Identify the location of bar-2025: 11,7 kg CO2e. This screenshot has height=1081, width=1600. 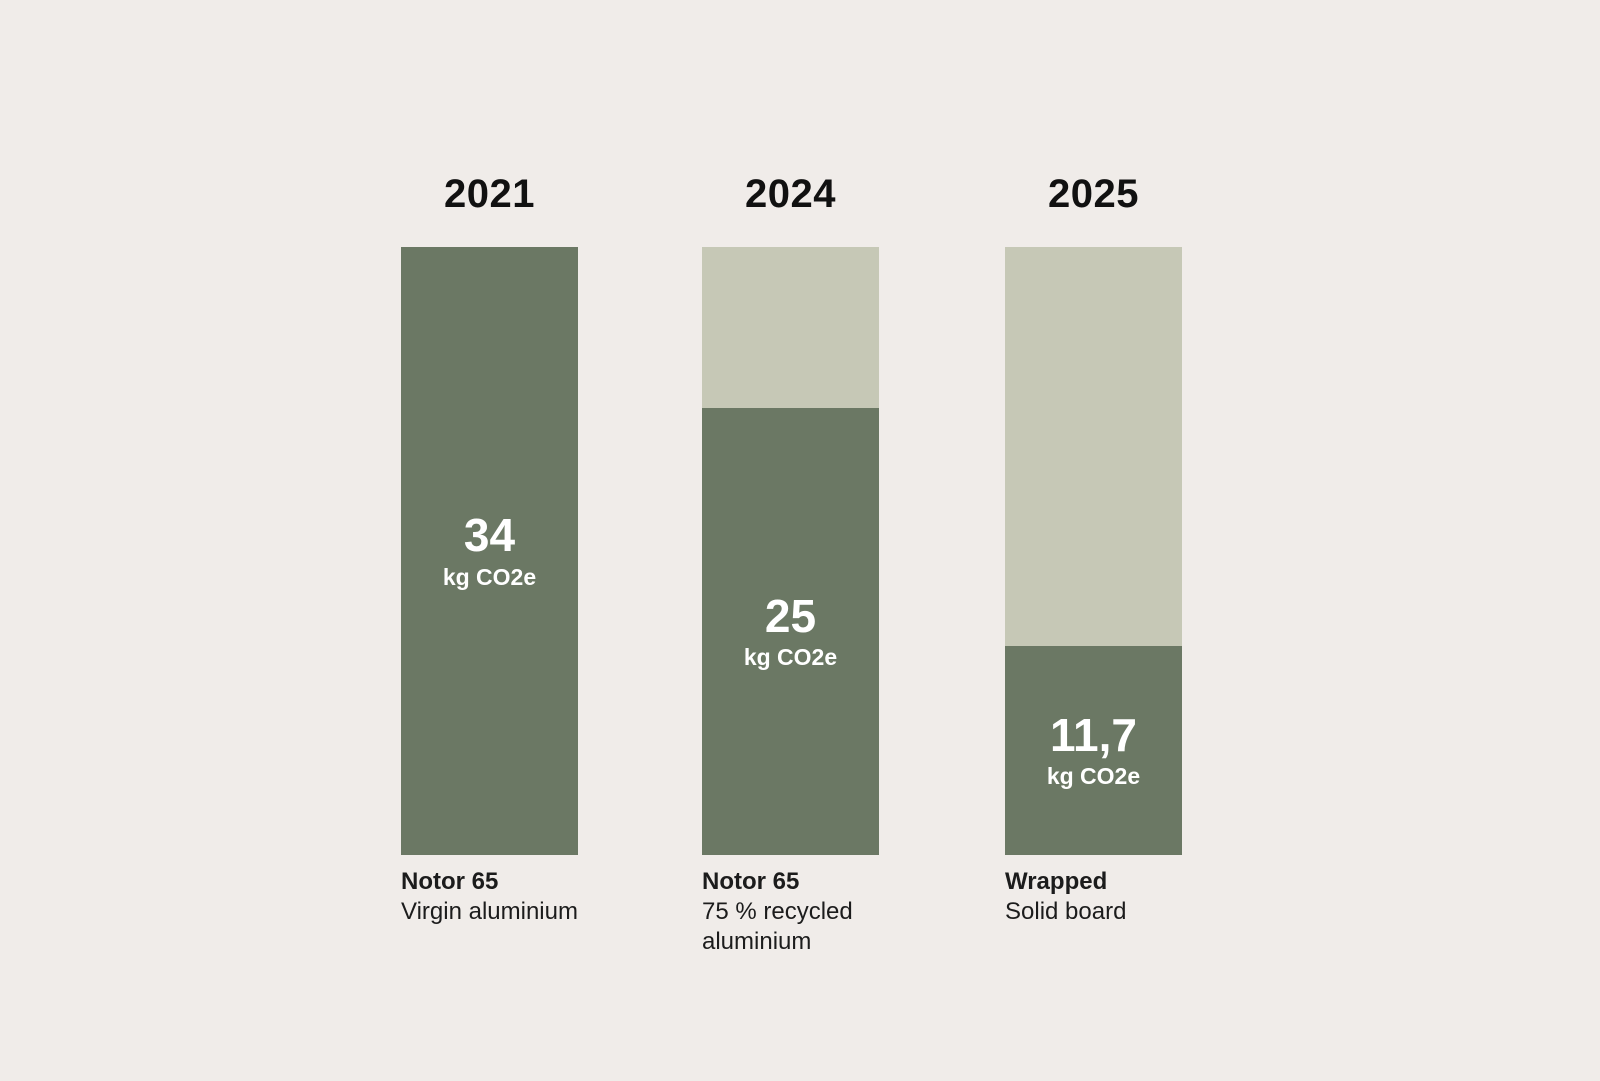
(1093, 551).